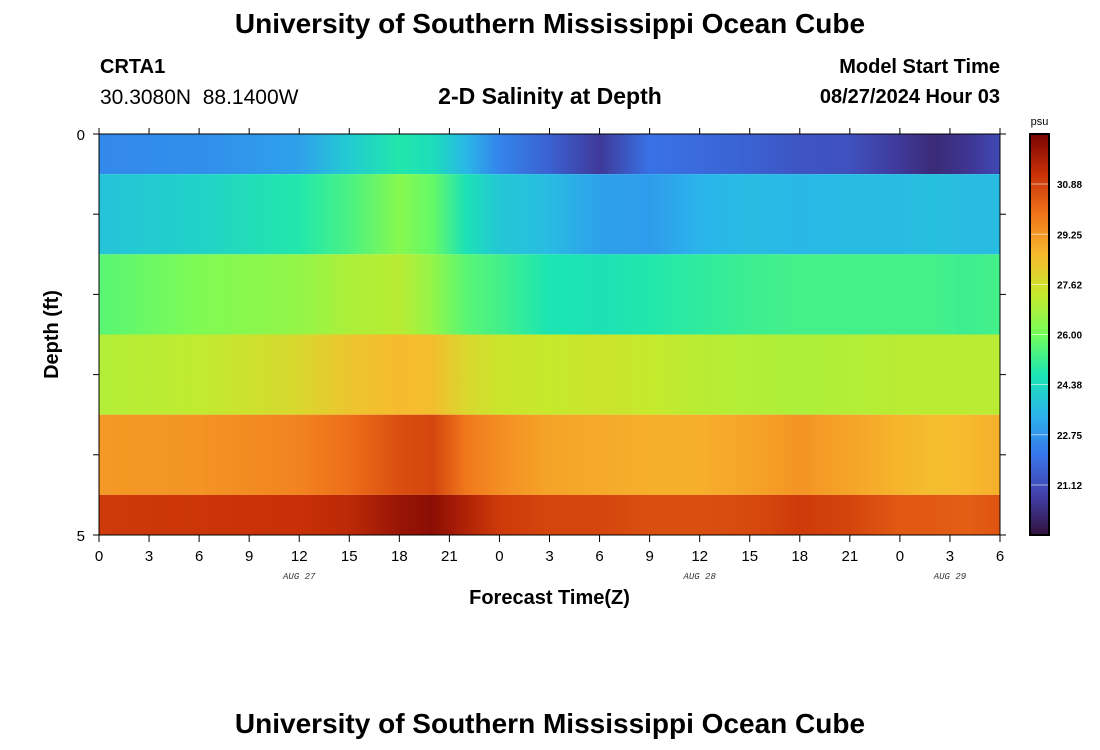 Image resolution: width=1100 pixels, height=750 pixels. I want to click on colorbar-tick-label: 30.88, so click(1069, 185).